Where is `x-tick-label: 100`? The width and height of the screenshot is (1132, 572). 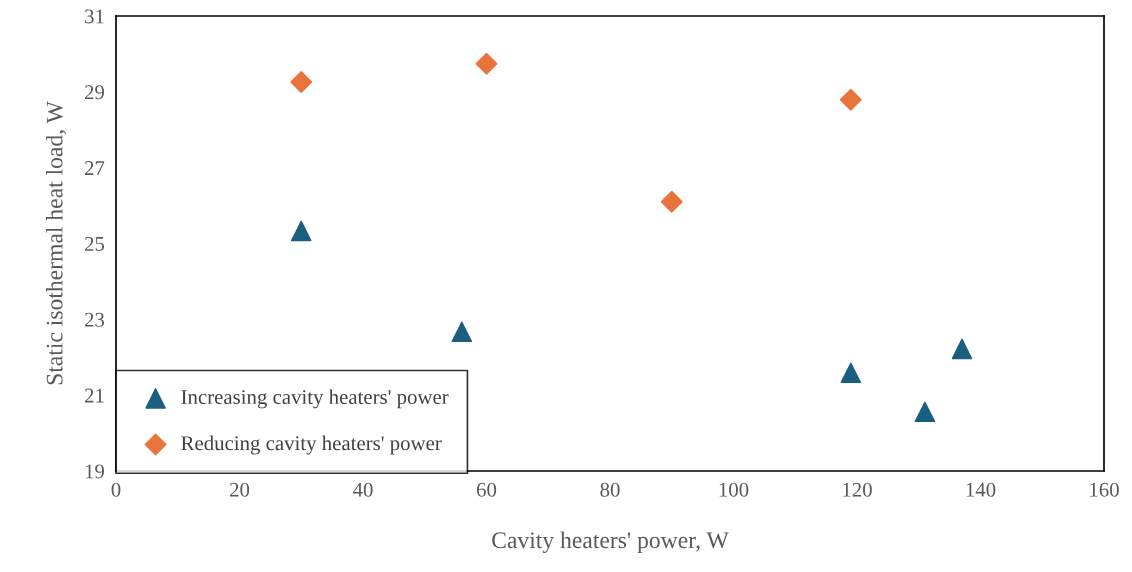 x-tick-label: 100 is located at coordinates (734, 489).